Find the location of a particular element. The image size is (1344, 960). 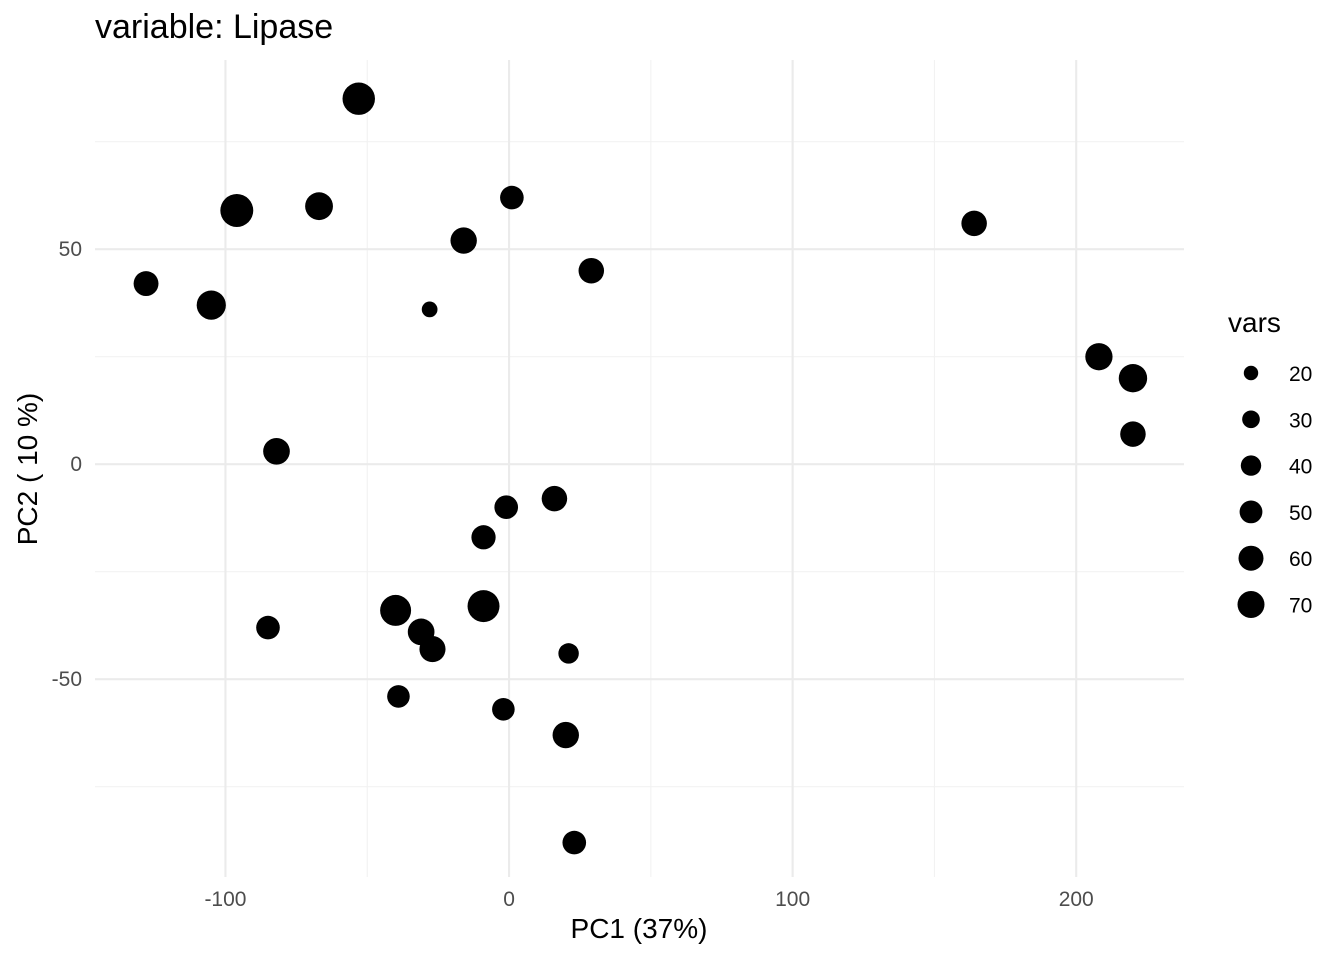

y-tick-label: 0 is located at coordinates (76, 464).